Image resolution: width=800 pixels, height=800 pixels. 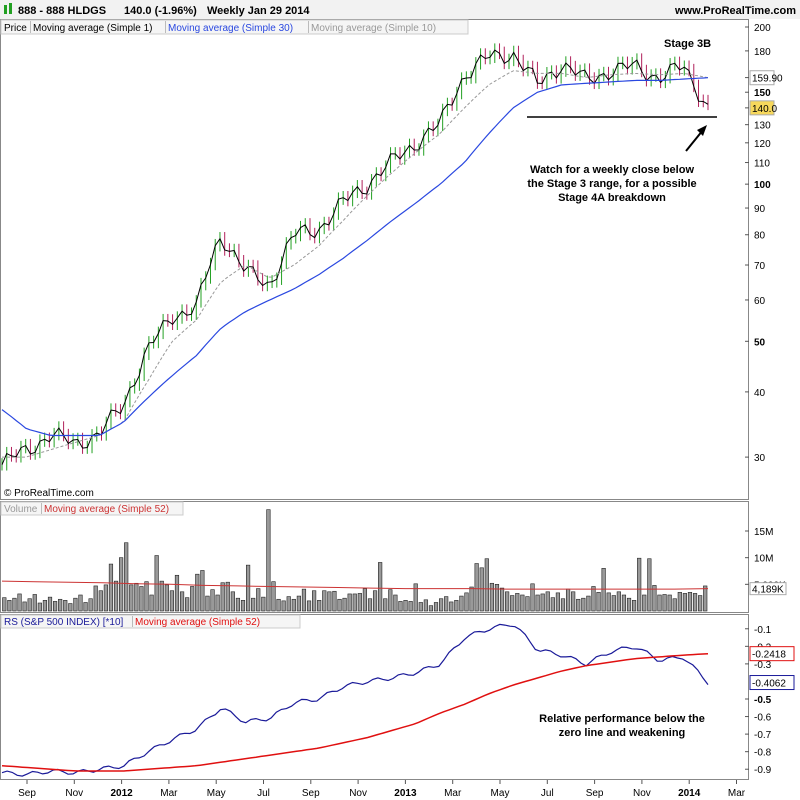 What do you see at coordinates (394, 560) in the screenshot?
I see `volume-marks: 4,189K` at bounding box center [394, 560].